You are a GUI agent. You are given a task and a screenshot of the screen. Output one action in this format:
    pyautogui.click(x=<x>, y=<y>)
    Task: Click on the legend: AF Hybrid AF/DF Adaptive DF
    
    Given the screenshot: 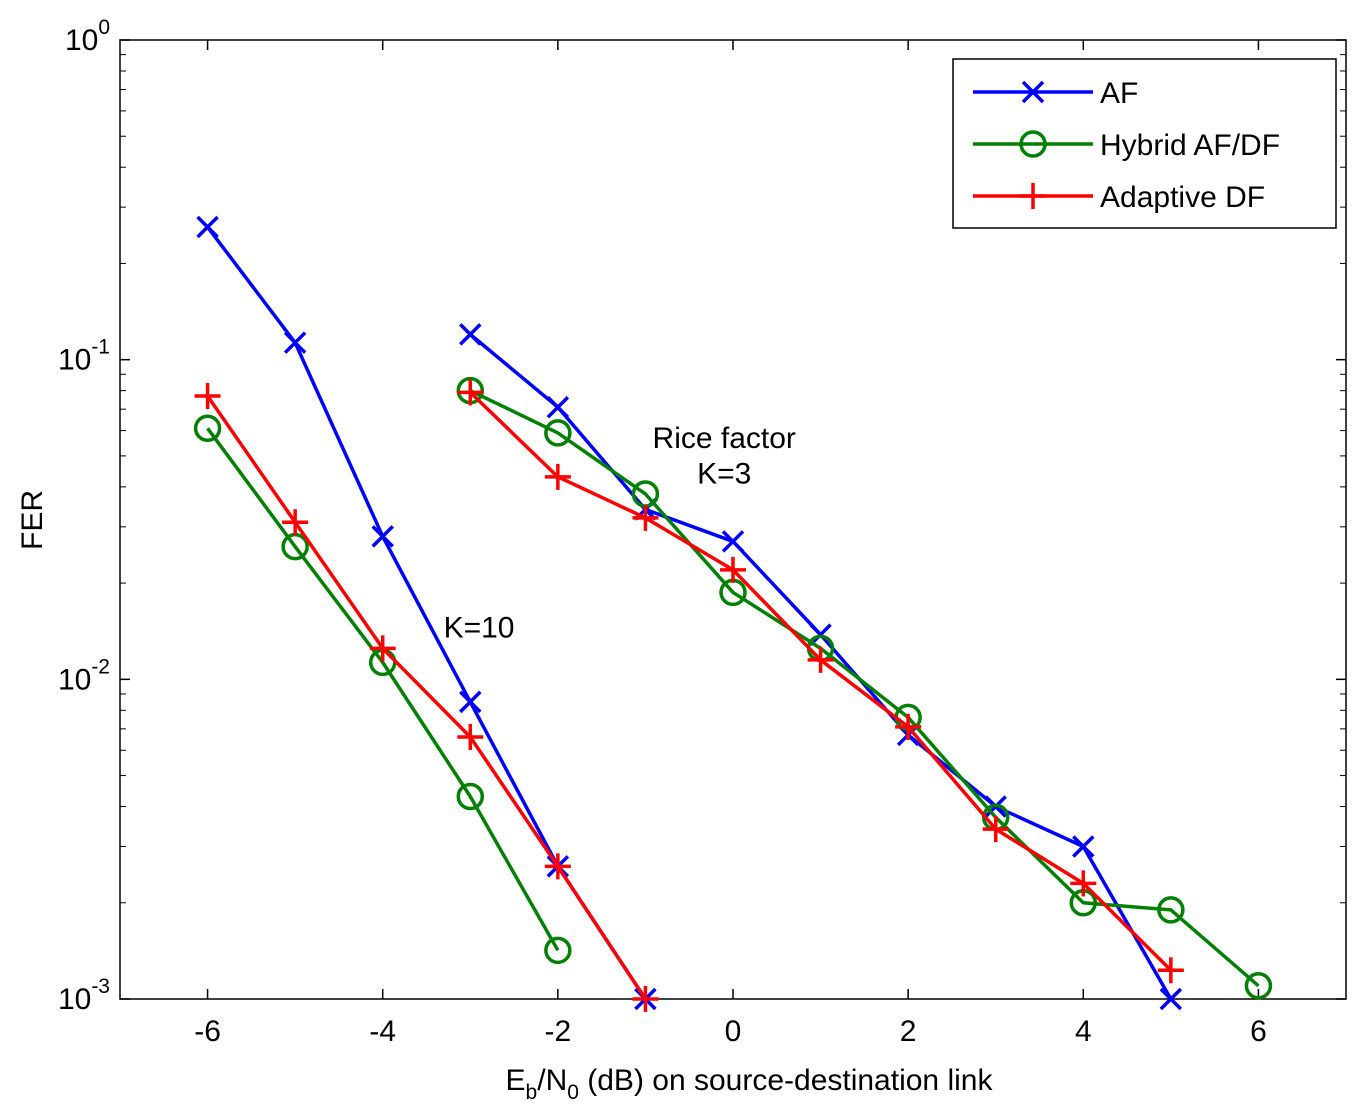 What is the action you would take?
    pyautogui.click(x=1144, y=143)
    